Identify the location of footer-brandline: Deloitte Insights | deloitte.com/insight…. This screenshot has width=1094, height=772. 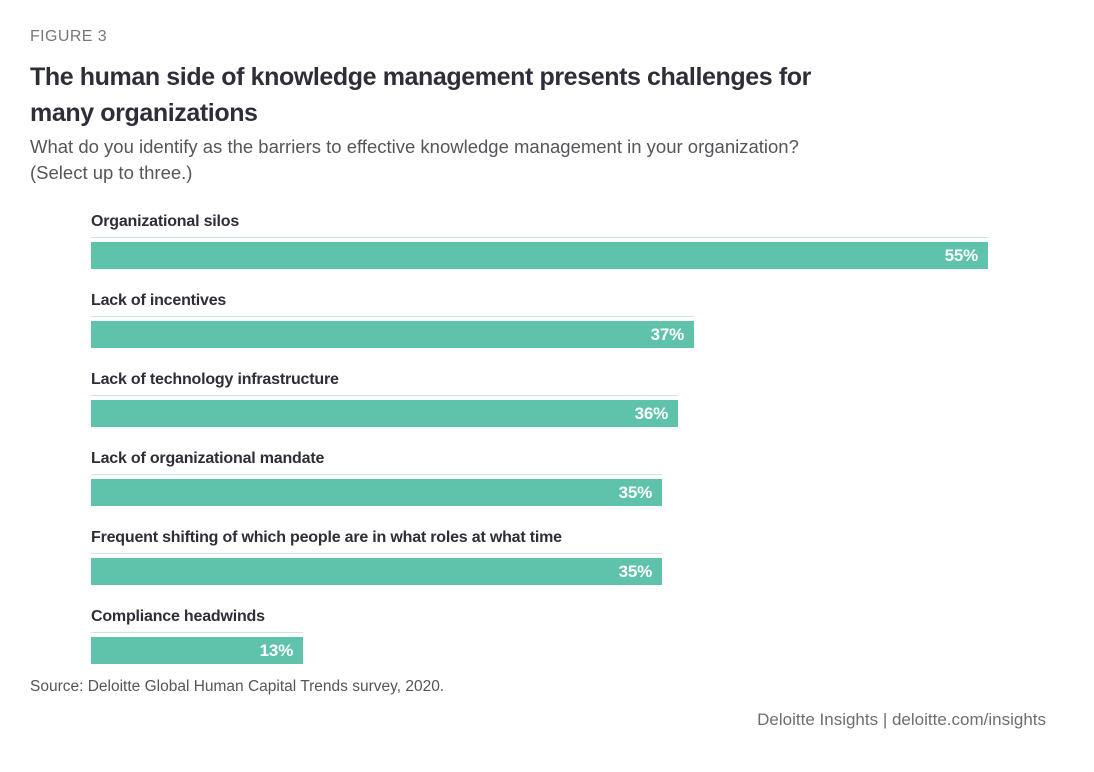
(547, 720).